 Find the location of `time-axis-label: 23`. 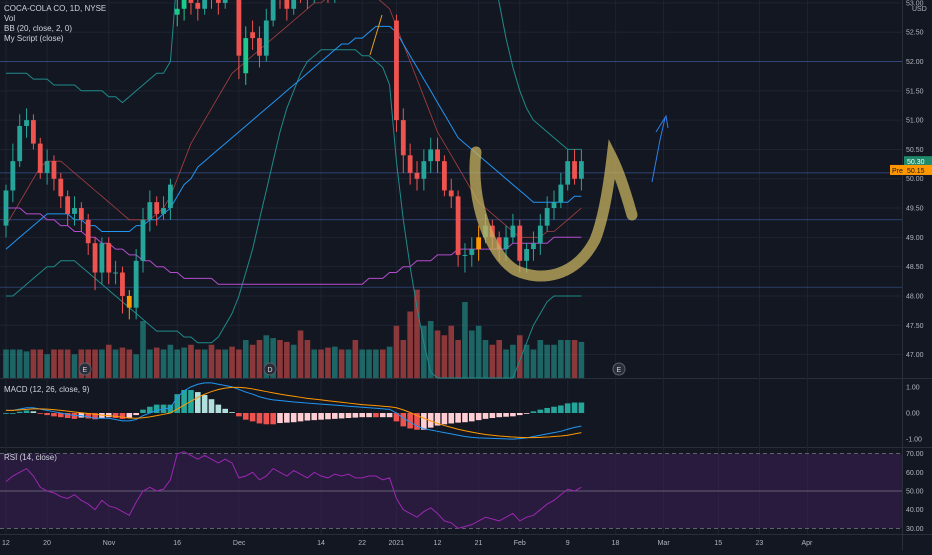

time-axis-label: 23 is located at coordinates (760, 543).